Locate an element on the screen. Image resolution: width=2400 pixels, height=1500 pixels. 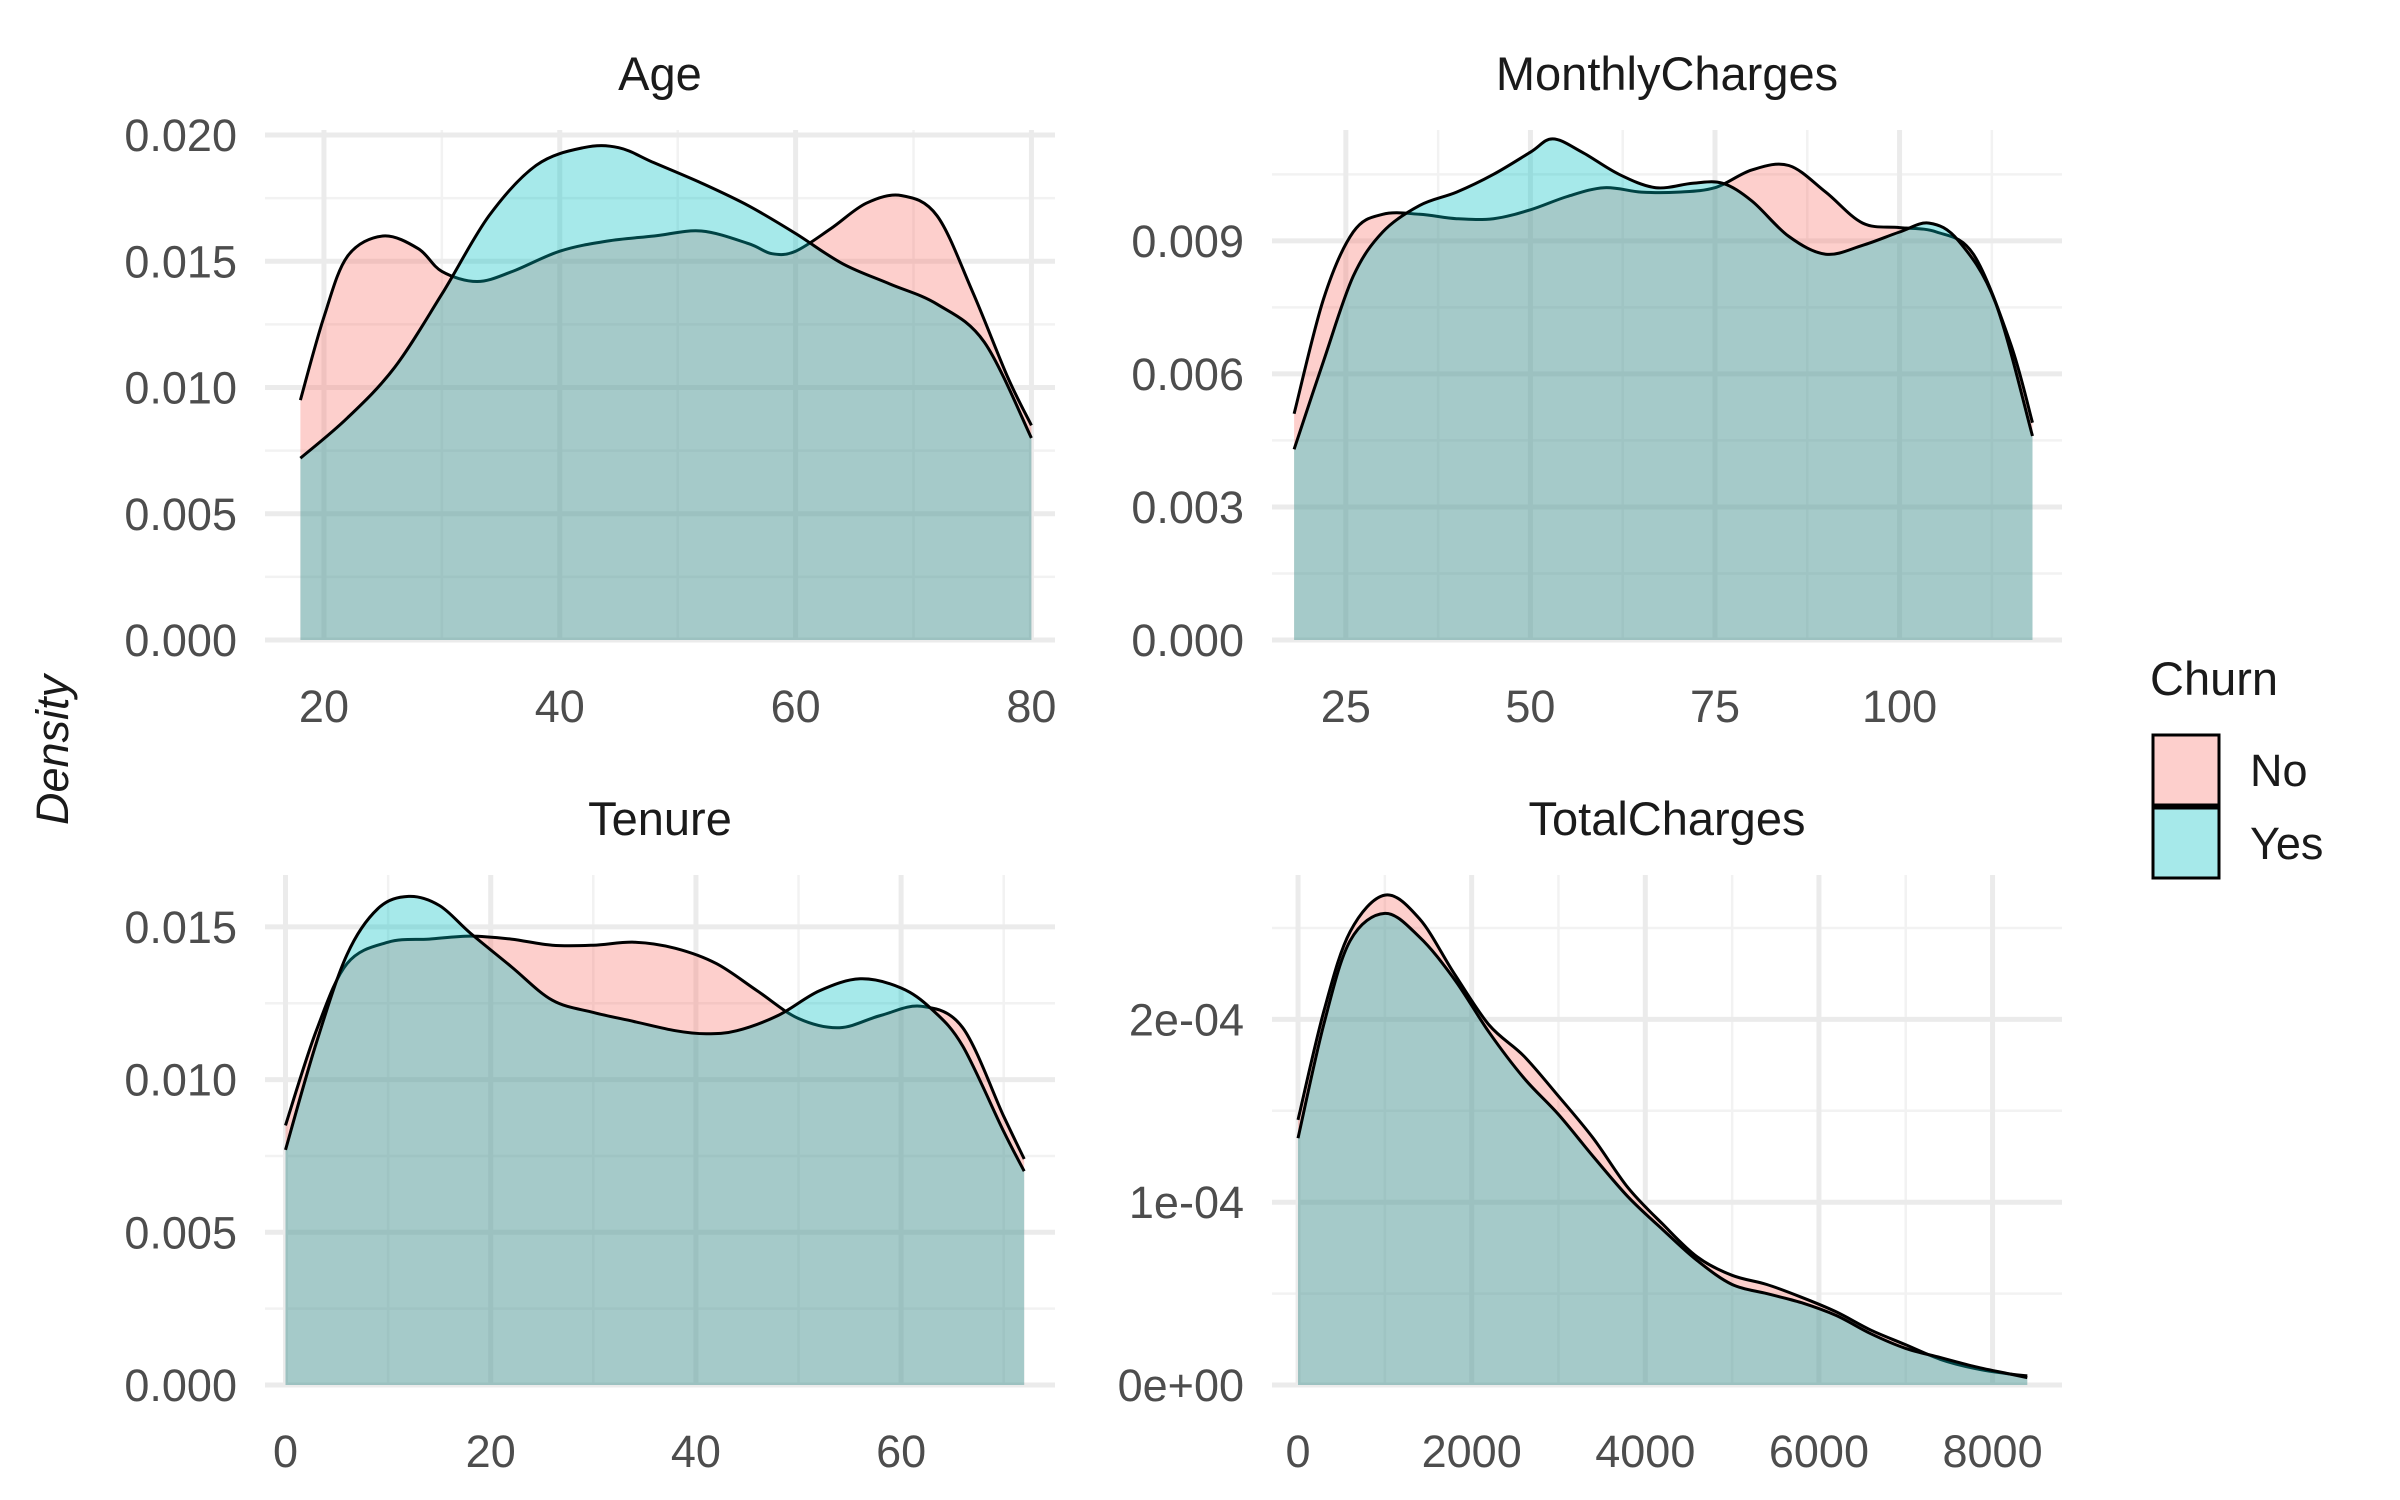
density-area-age-no is located at coordinates (666, 417).